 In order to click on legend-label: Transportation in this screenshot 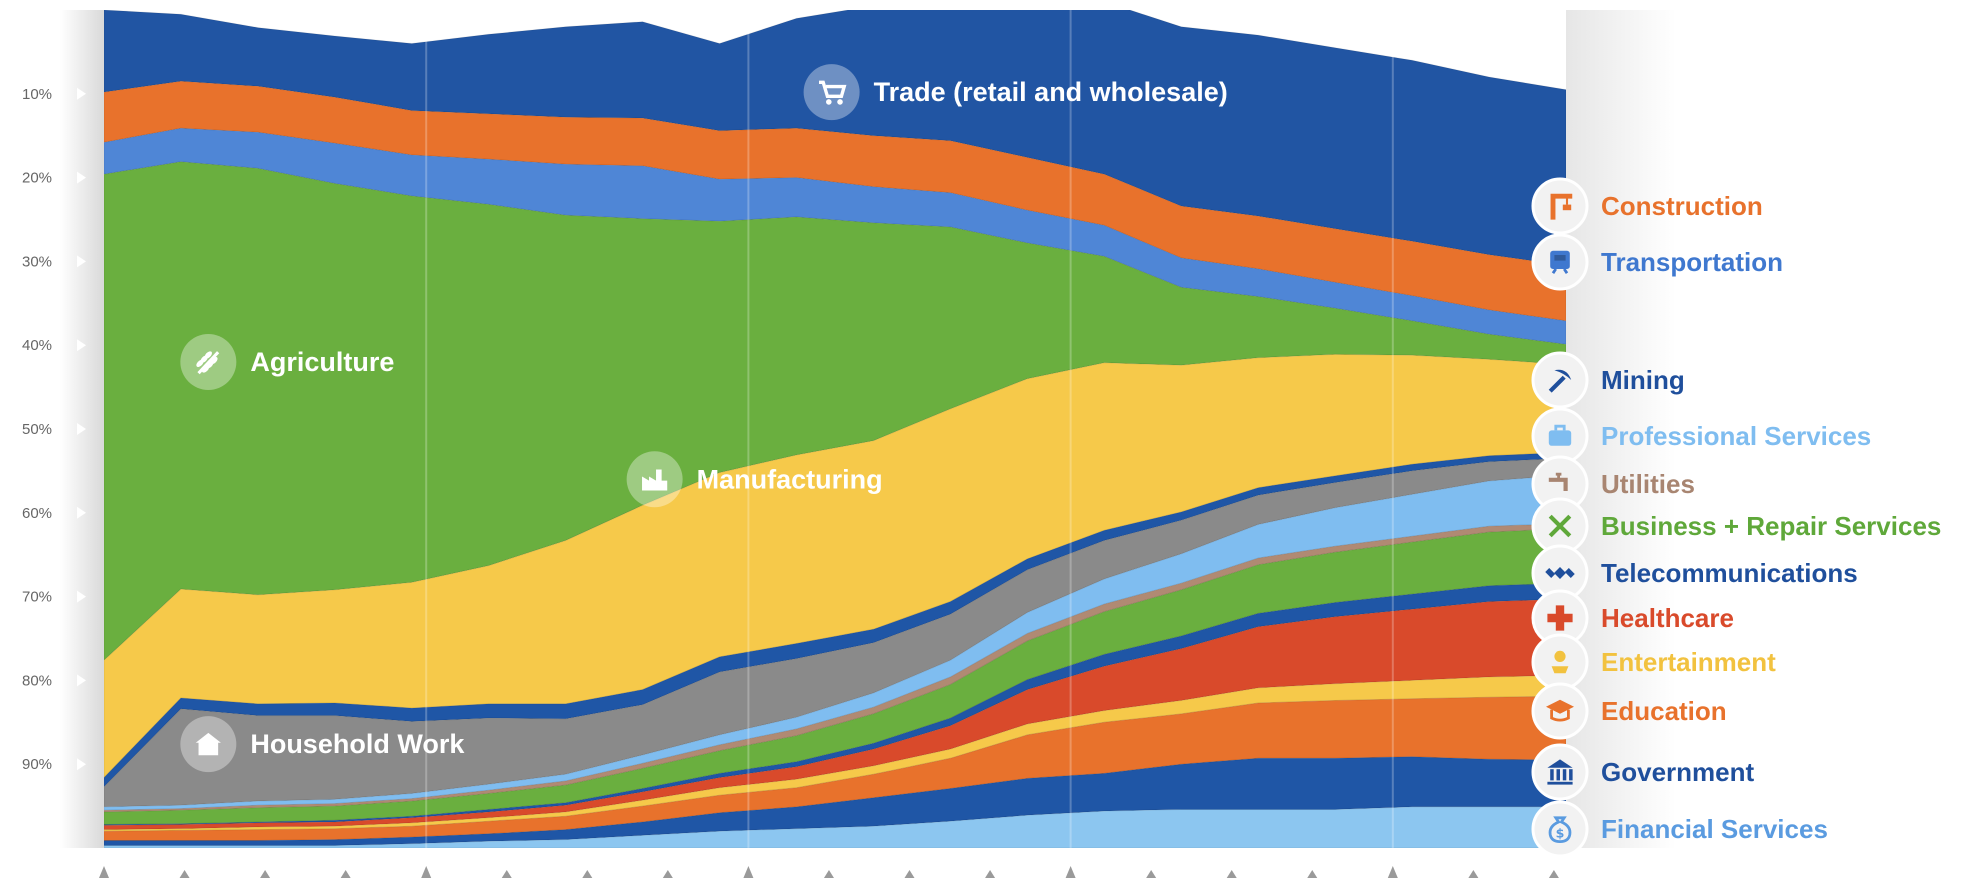, I will do `click(1692, 262)`.